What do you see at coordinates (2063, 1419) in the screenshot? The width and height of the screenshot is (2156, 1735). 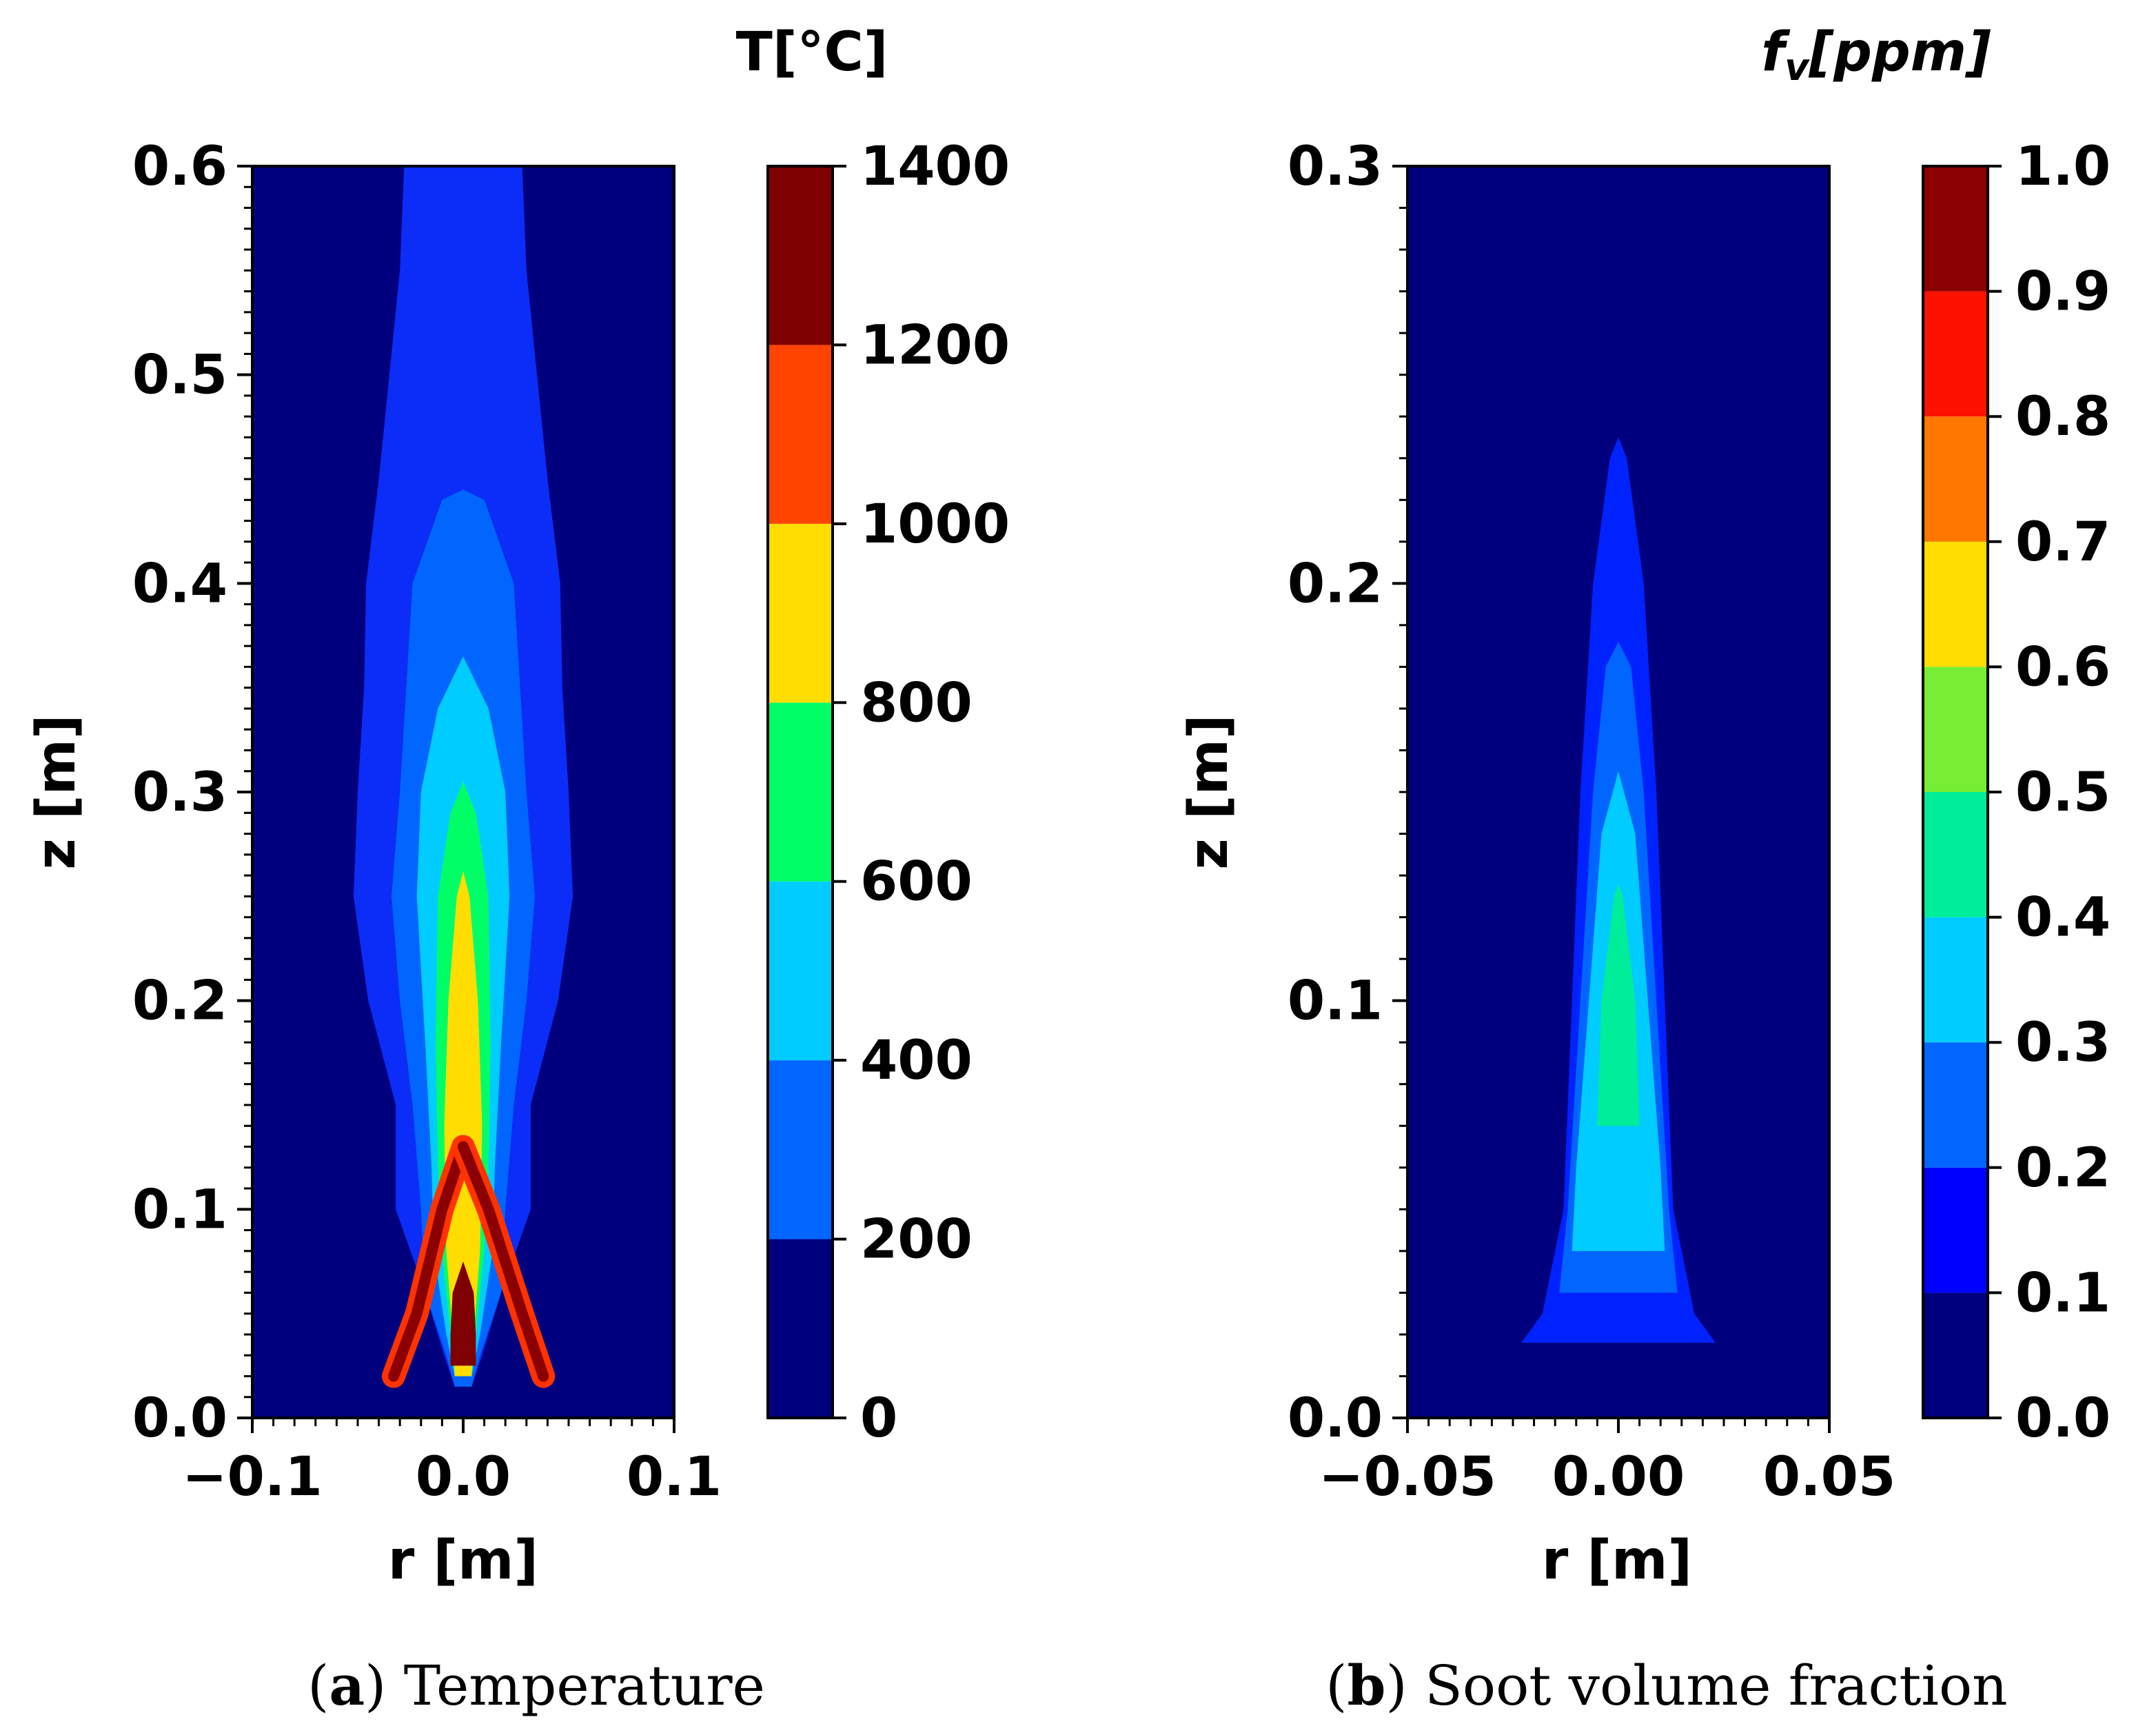 I see `colorbar-tick-label: 0.0` at bounding box center [2063, 1419].